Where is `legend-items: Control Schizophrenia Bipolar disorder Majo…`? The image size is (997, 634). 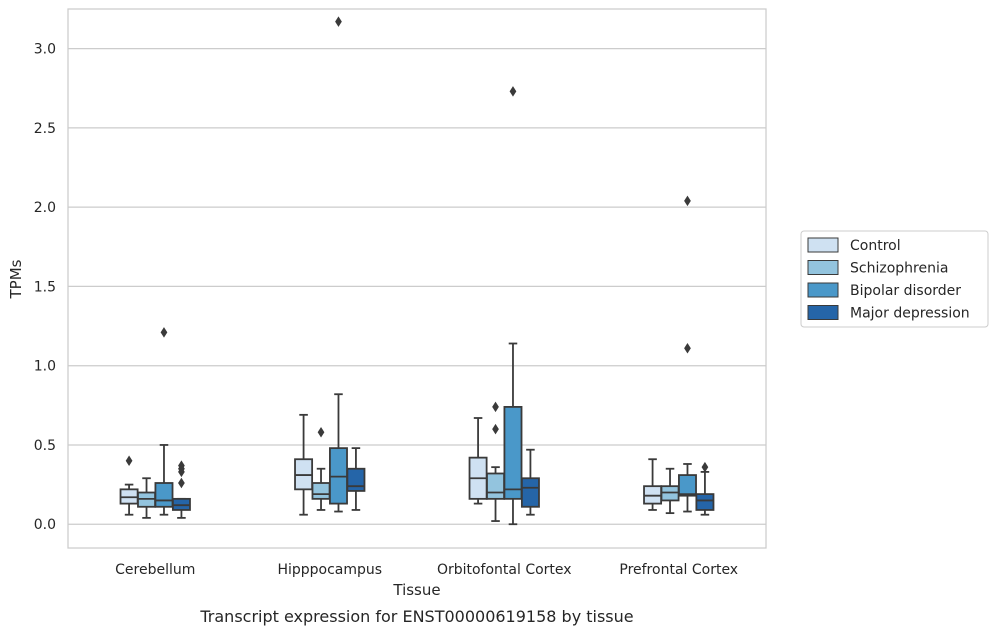
legend-items: Control Schizophrenia Bipolar disorder Majo… is located at coordinates (888, 279).